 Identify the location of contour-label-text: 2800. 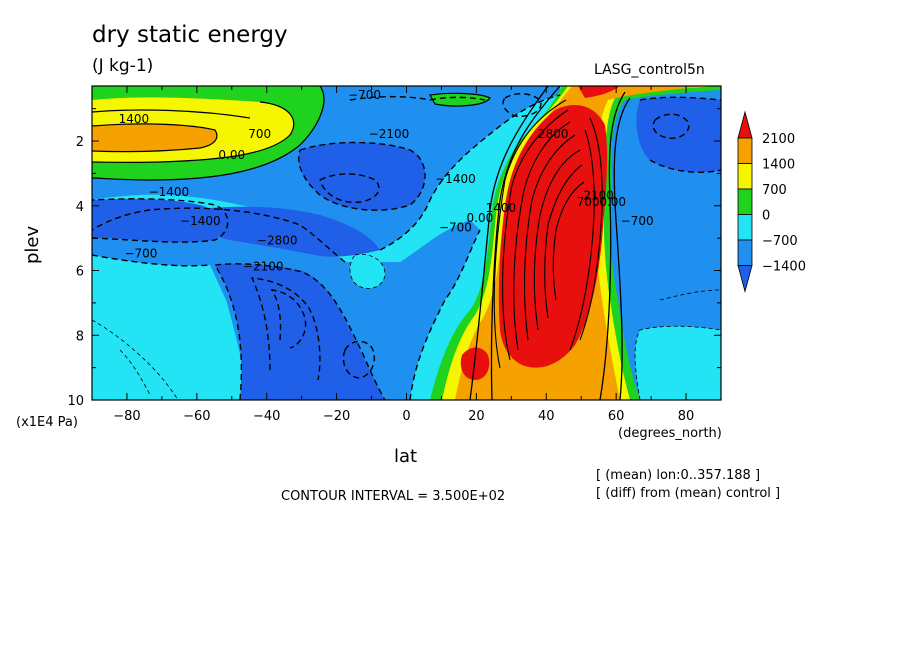
(553, 134).